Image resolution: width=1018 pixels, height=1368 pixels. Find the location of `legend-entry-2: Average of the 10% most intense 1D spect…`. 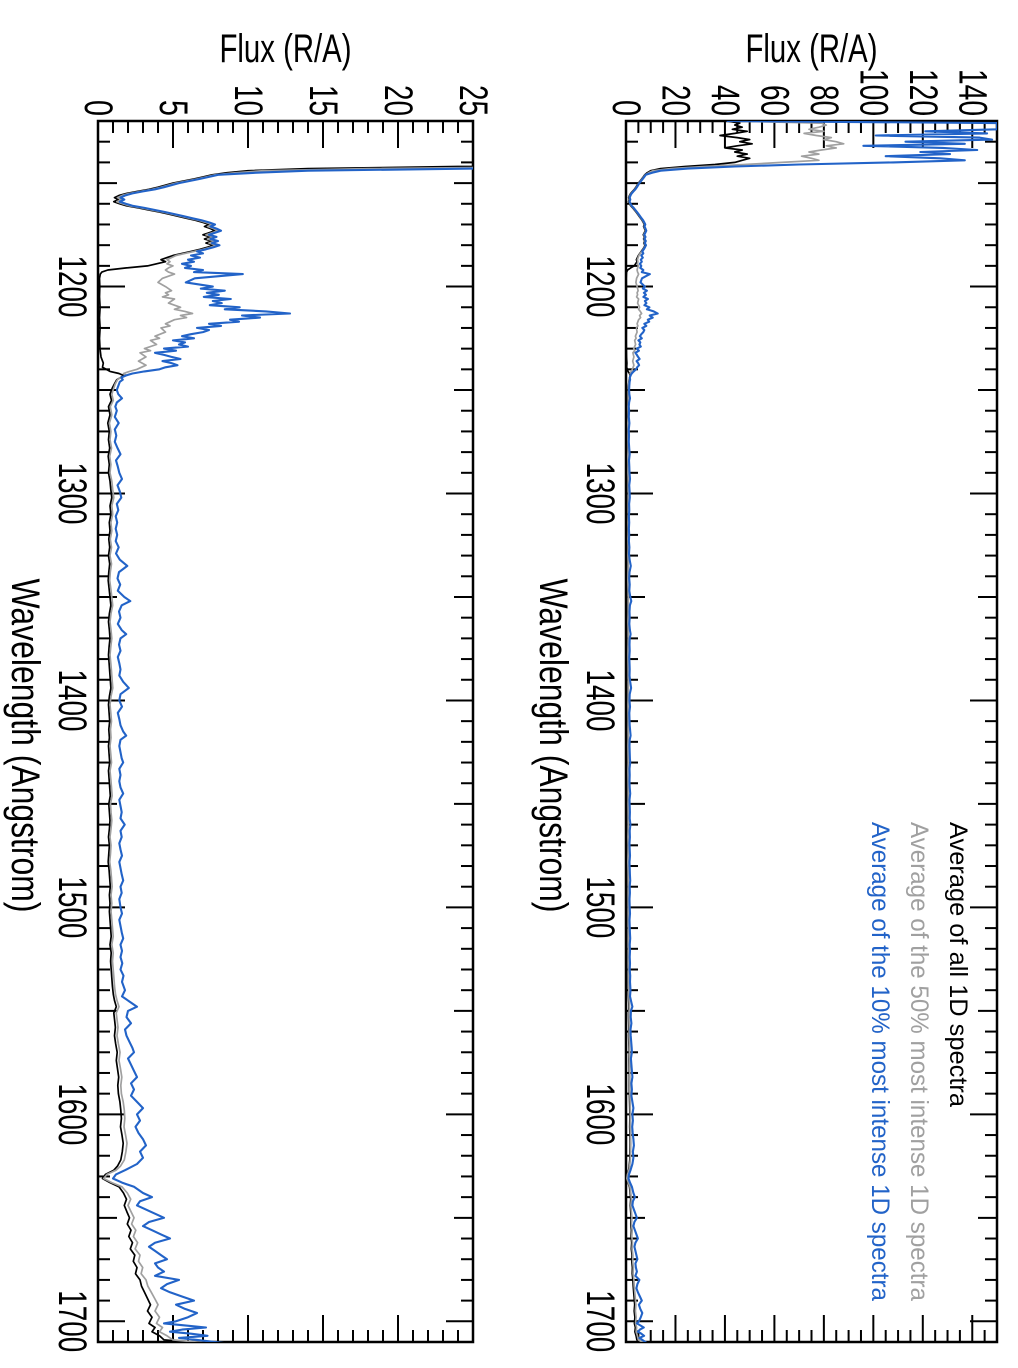

legend-entry-2: Average of the 10% most intense 1D spect… is located at coordinates (880, 1061).